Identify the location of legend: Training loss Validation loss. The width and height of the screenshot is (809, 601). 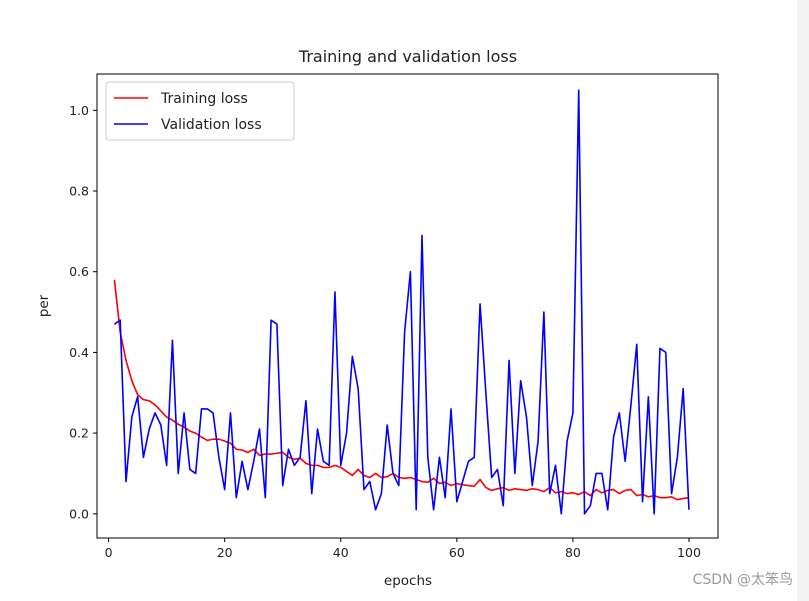
(200, 111).